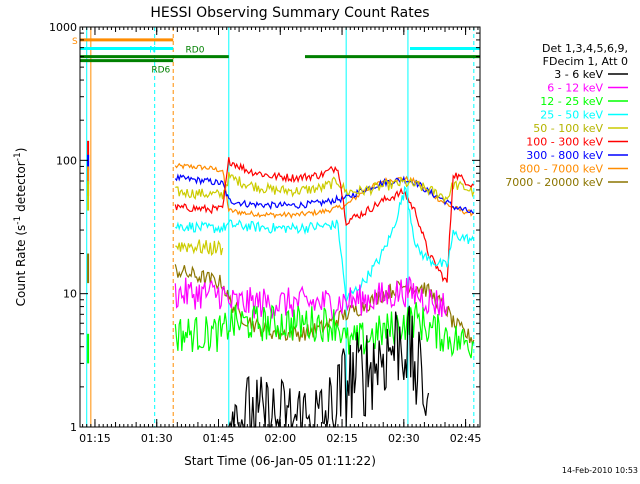  I want to click on flag-label: RD0, so click(195, 51).